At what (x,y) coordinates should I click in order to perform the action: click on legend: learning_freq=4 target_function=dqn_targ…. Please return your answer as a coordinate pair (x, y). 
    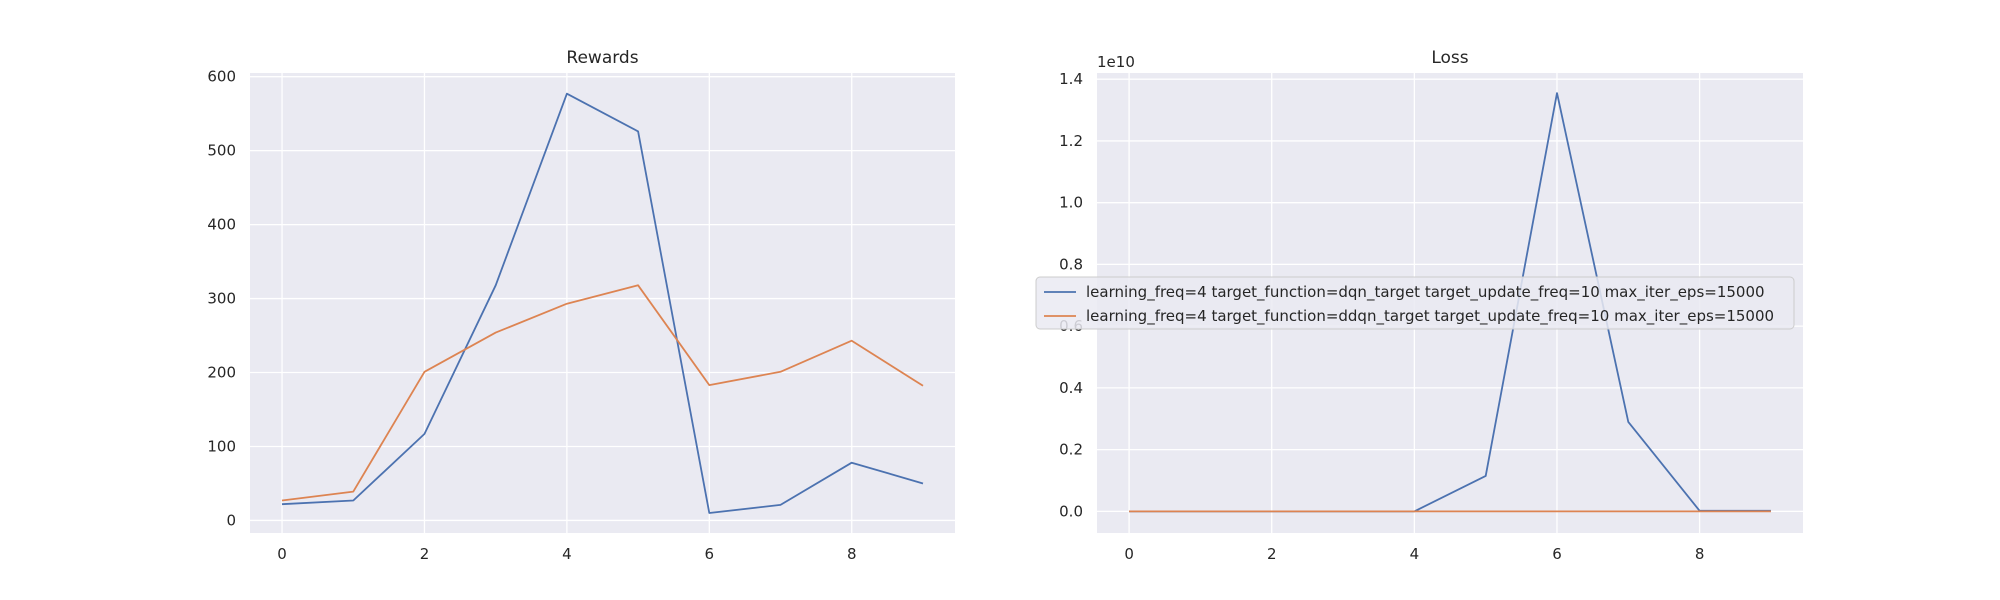
    Looking at the image, I should click on (1415, 303).